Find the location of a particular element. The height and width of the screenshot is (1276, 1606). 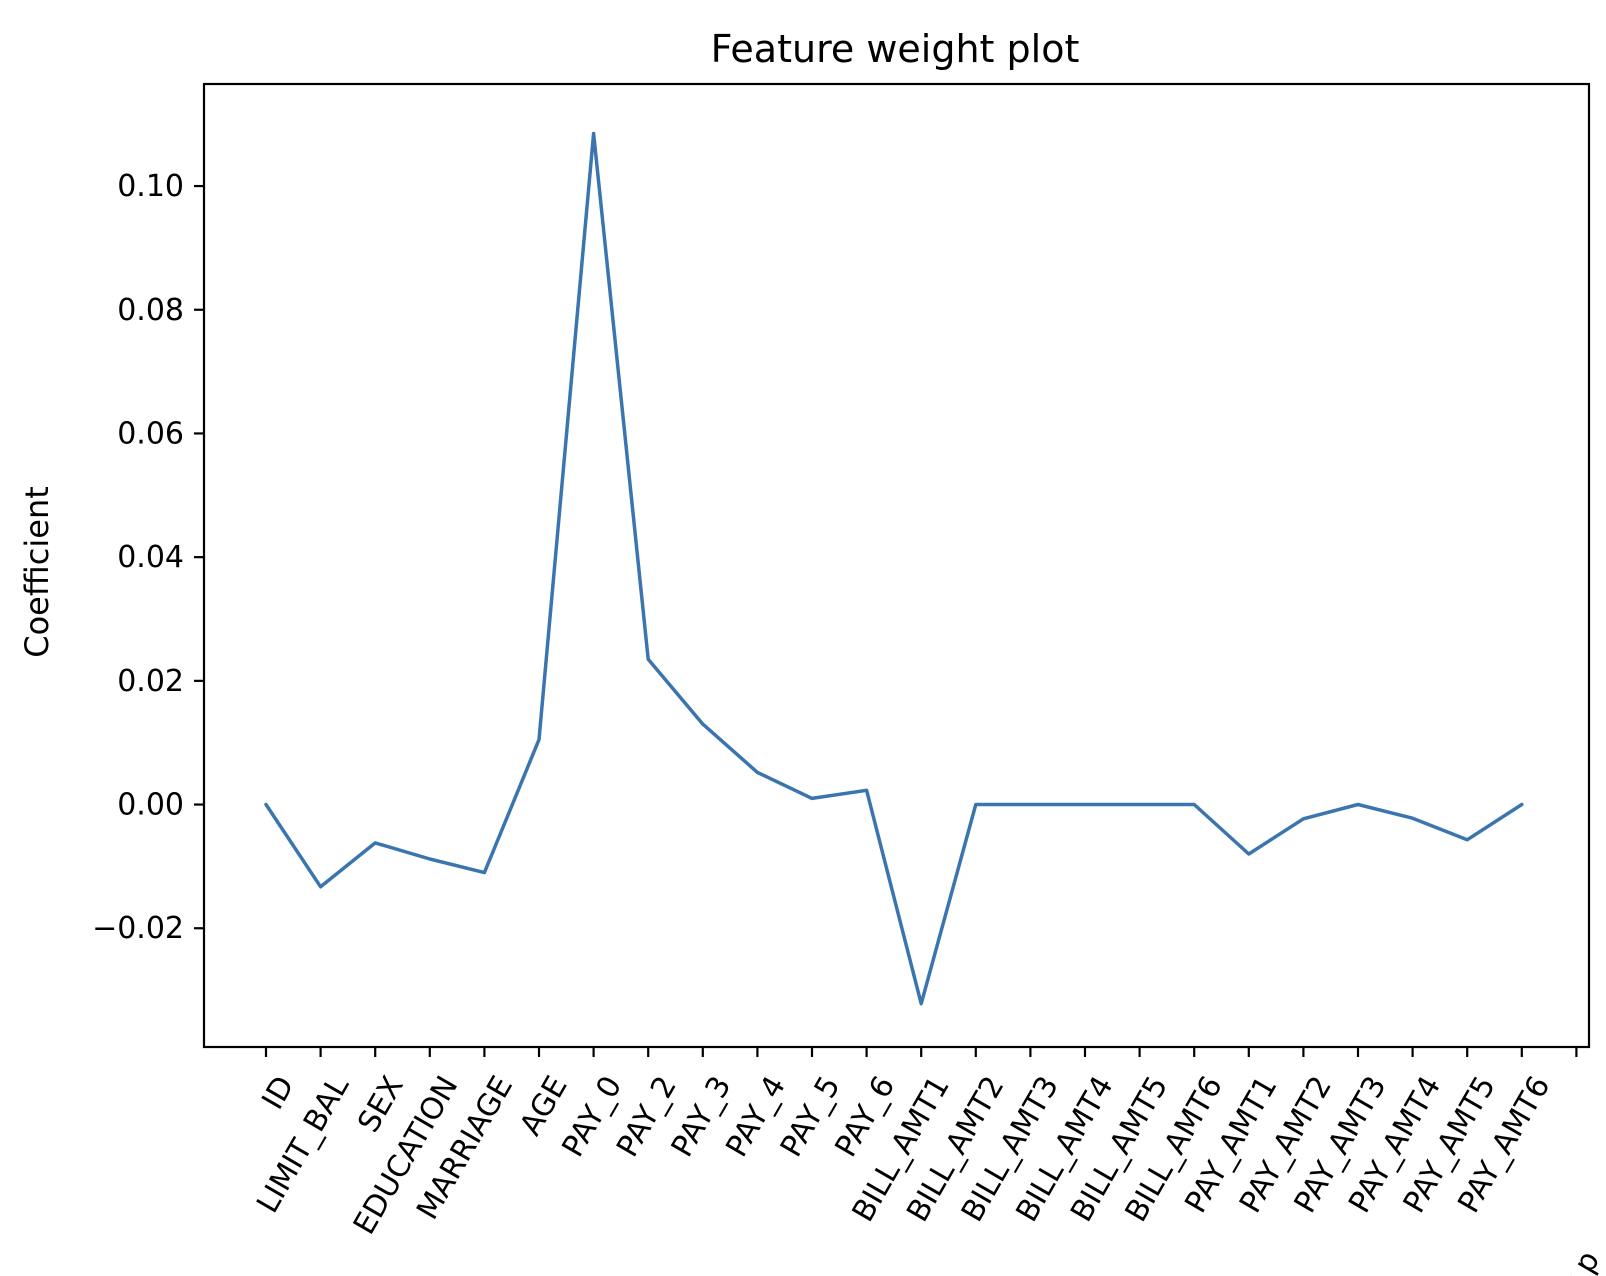

y-axis-label: Coefficient is located at coordinates (37, 572).